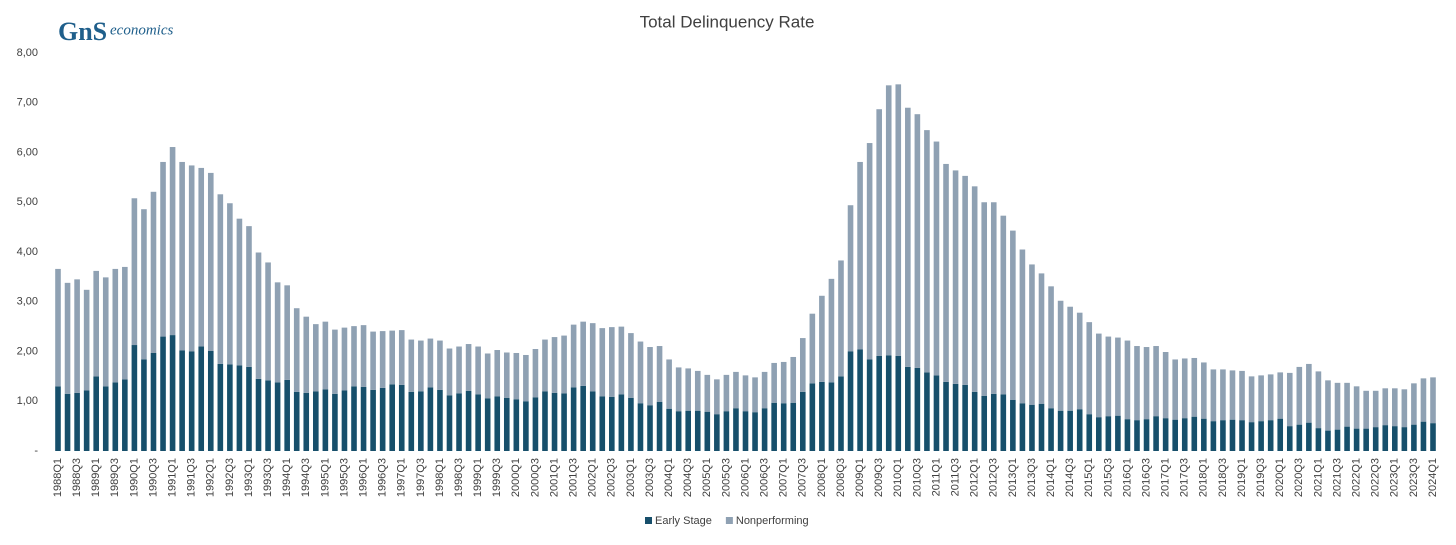  Describe the element at coordinates (1261, 477) in the screenshot. I see `x-tick-label: 2019Q3` at that location.